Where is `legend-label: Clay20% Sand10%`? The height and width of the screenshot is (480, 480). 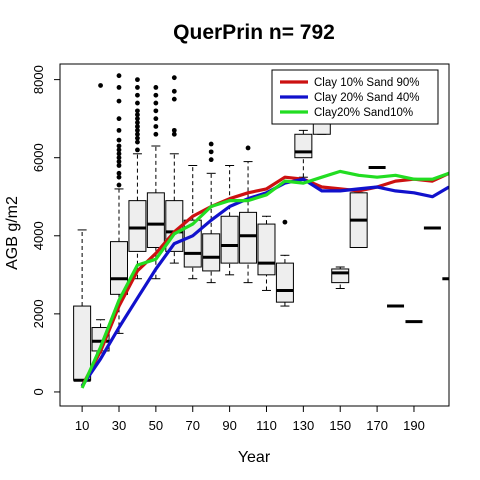
legend-label: Clay20% Sand10% is located at coordinates (363, 113).